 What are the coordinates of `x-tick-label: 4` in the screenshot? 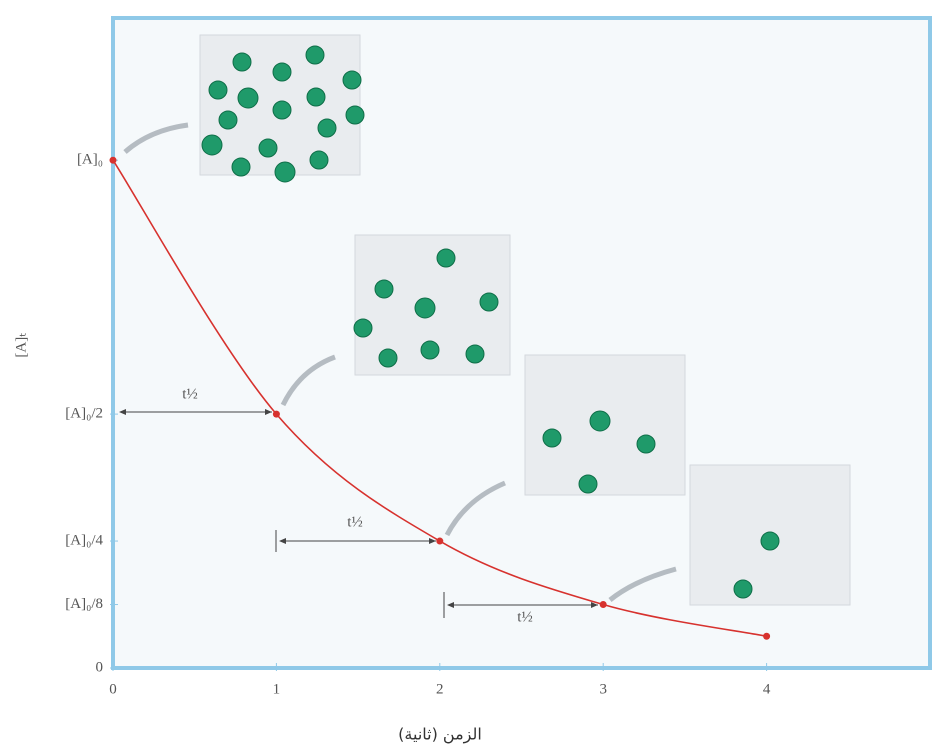 It's located at (767, 689).